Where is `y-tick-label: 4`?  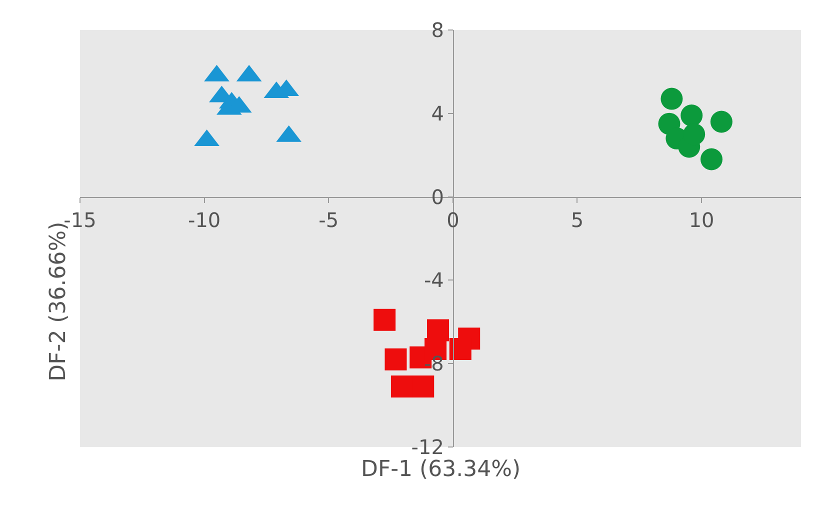 y-tick-label: 4 is located at coordinates (437, 113).